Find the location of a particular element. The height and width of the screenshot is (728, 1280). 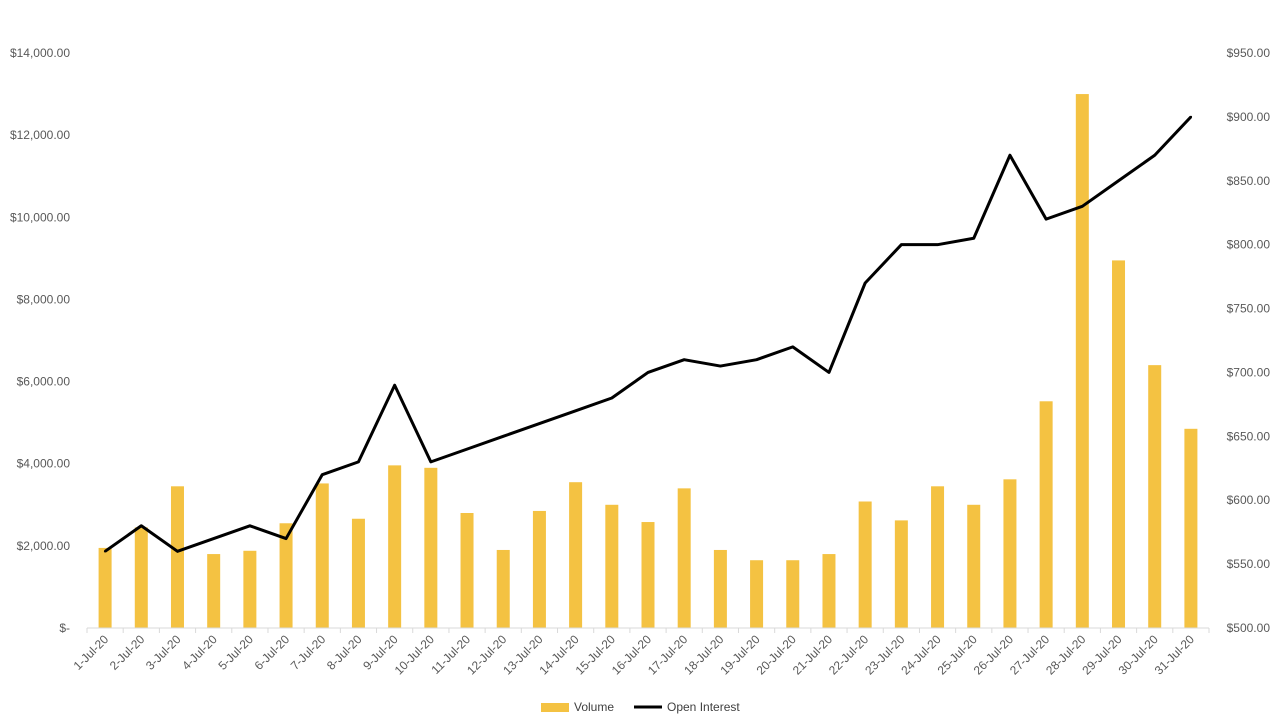

right-axis-tick-label: $750.00 is located at coordinates (1249, 309).